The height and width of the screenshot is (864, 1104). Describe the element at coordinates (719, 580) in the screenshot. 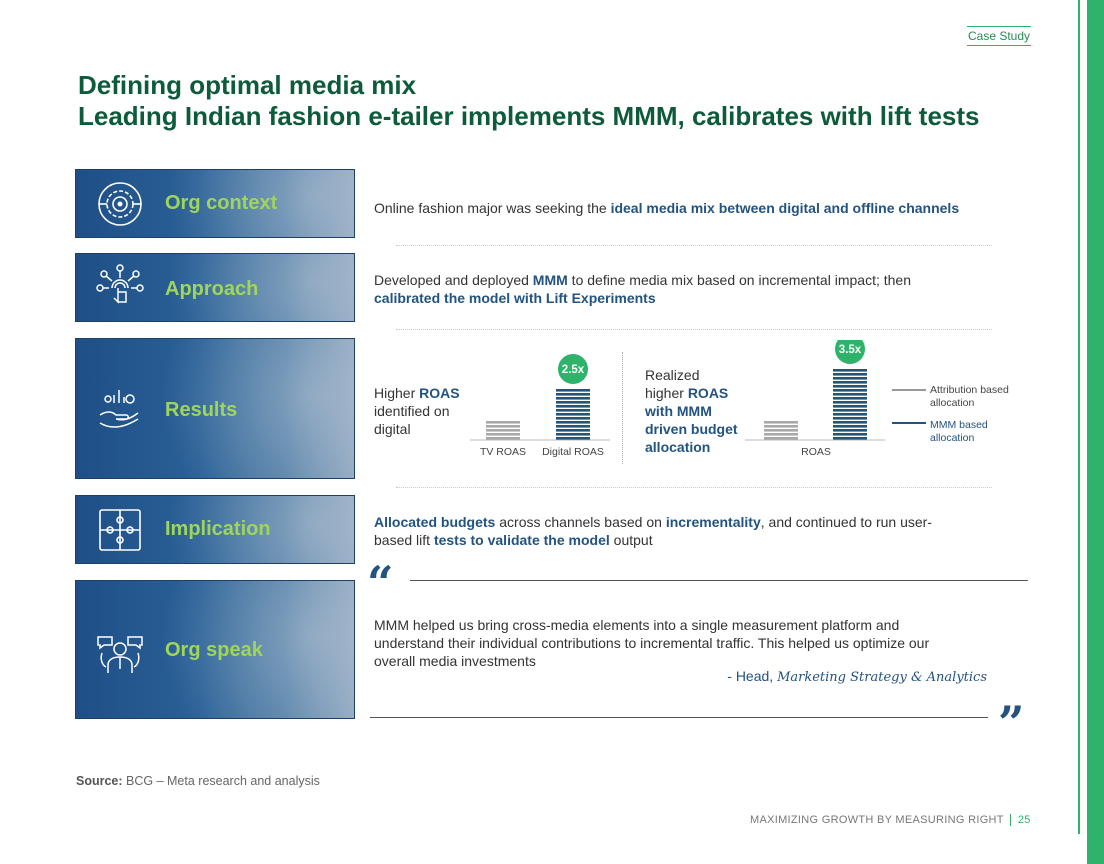

I see `quote-rule-top` at that location.